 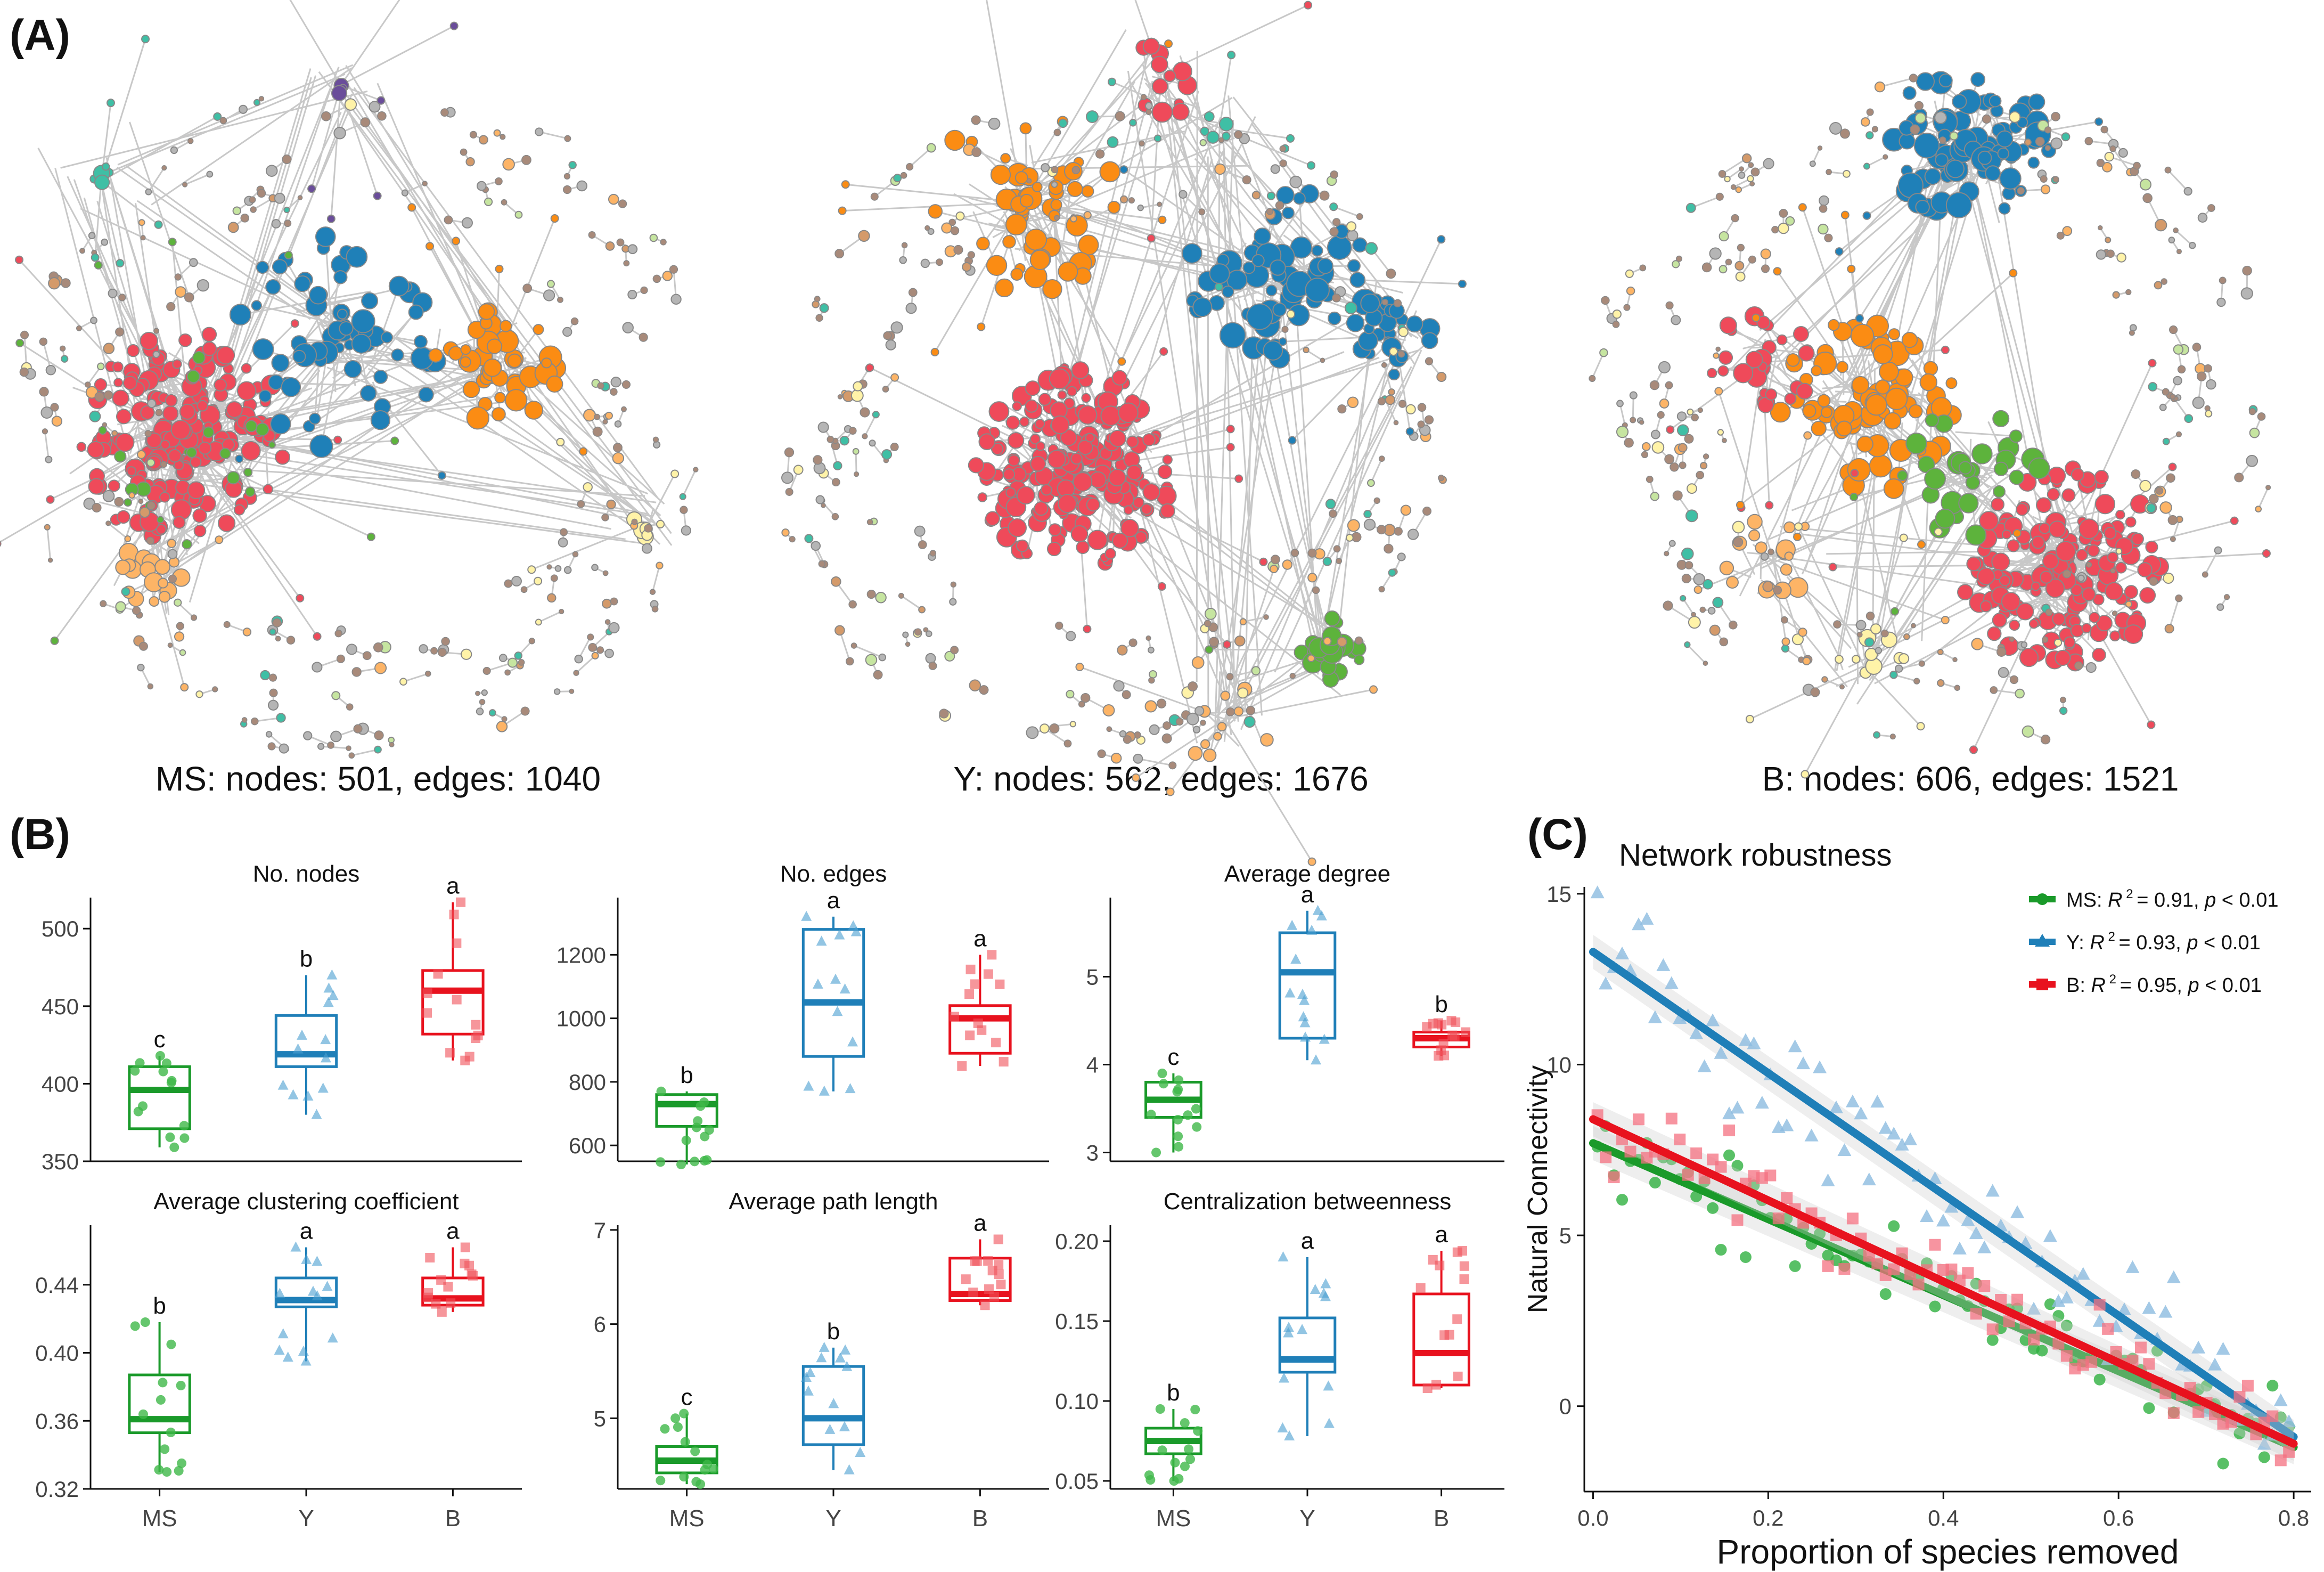 What do you see at coordinates (1943, 1281) in the screenshot?
I see `regression-line` at bounding box center [1943, 1281].